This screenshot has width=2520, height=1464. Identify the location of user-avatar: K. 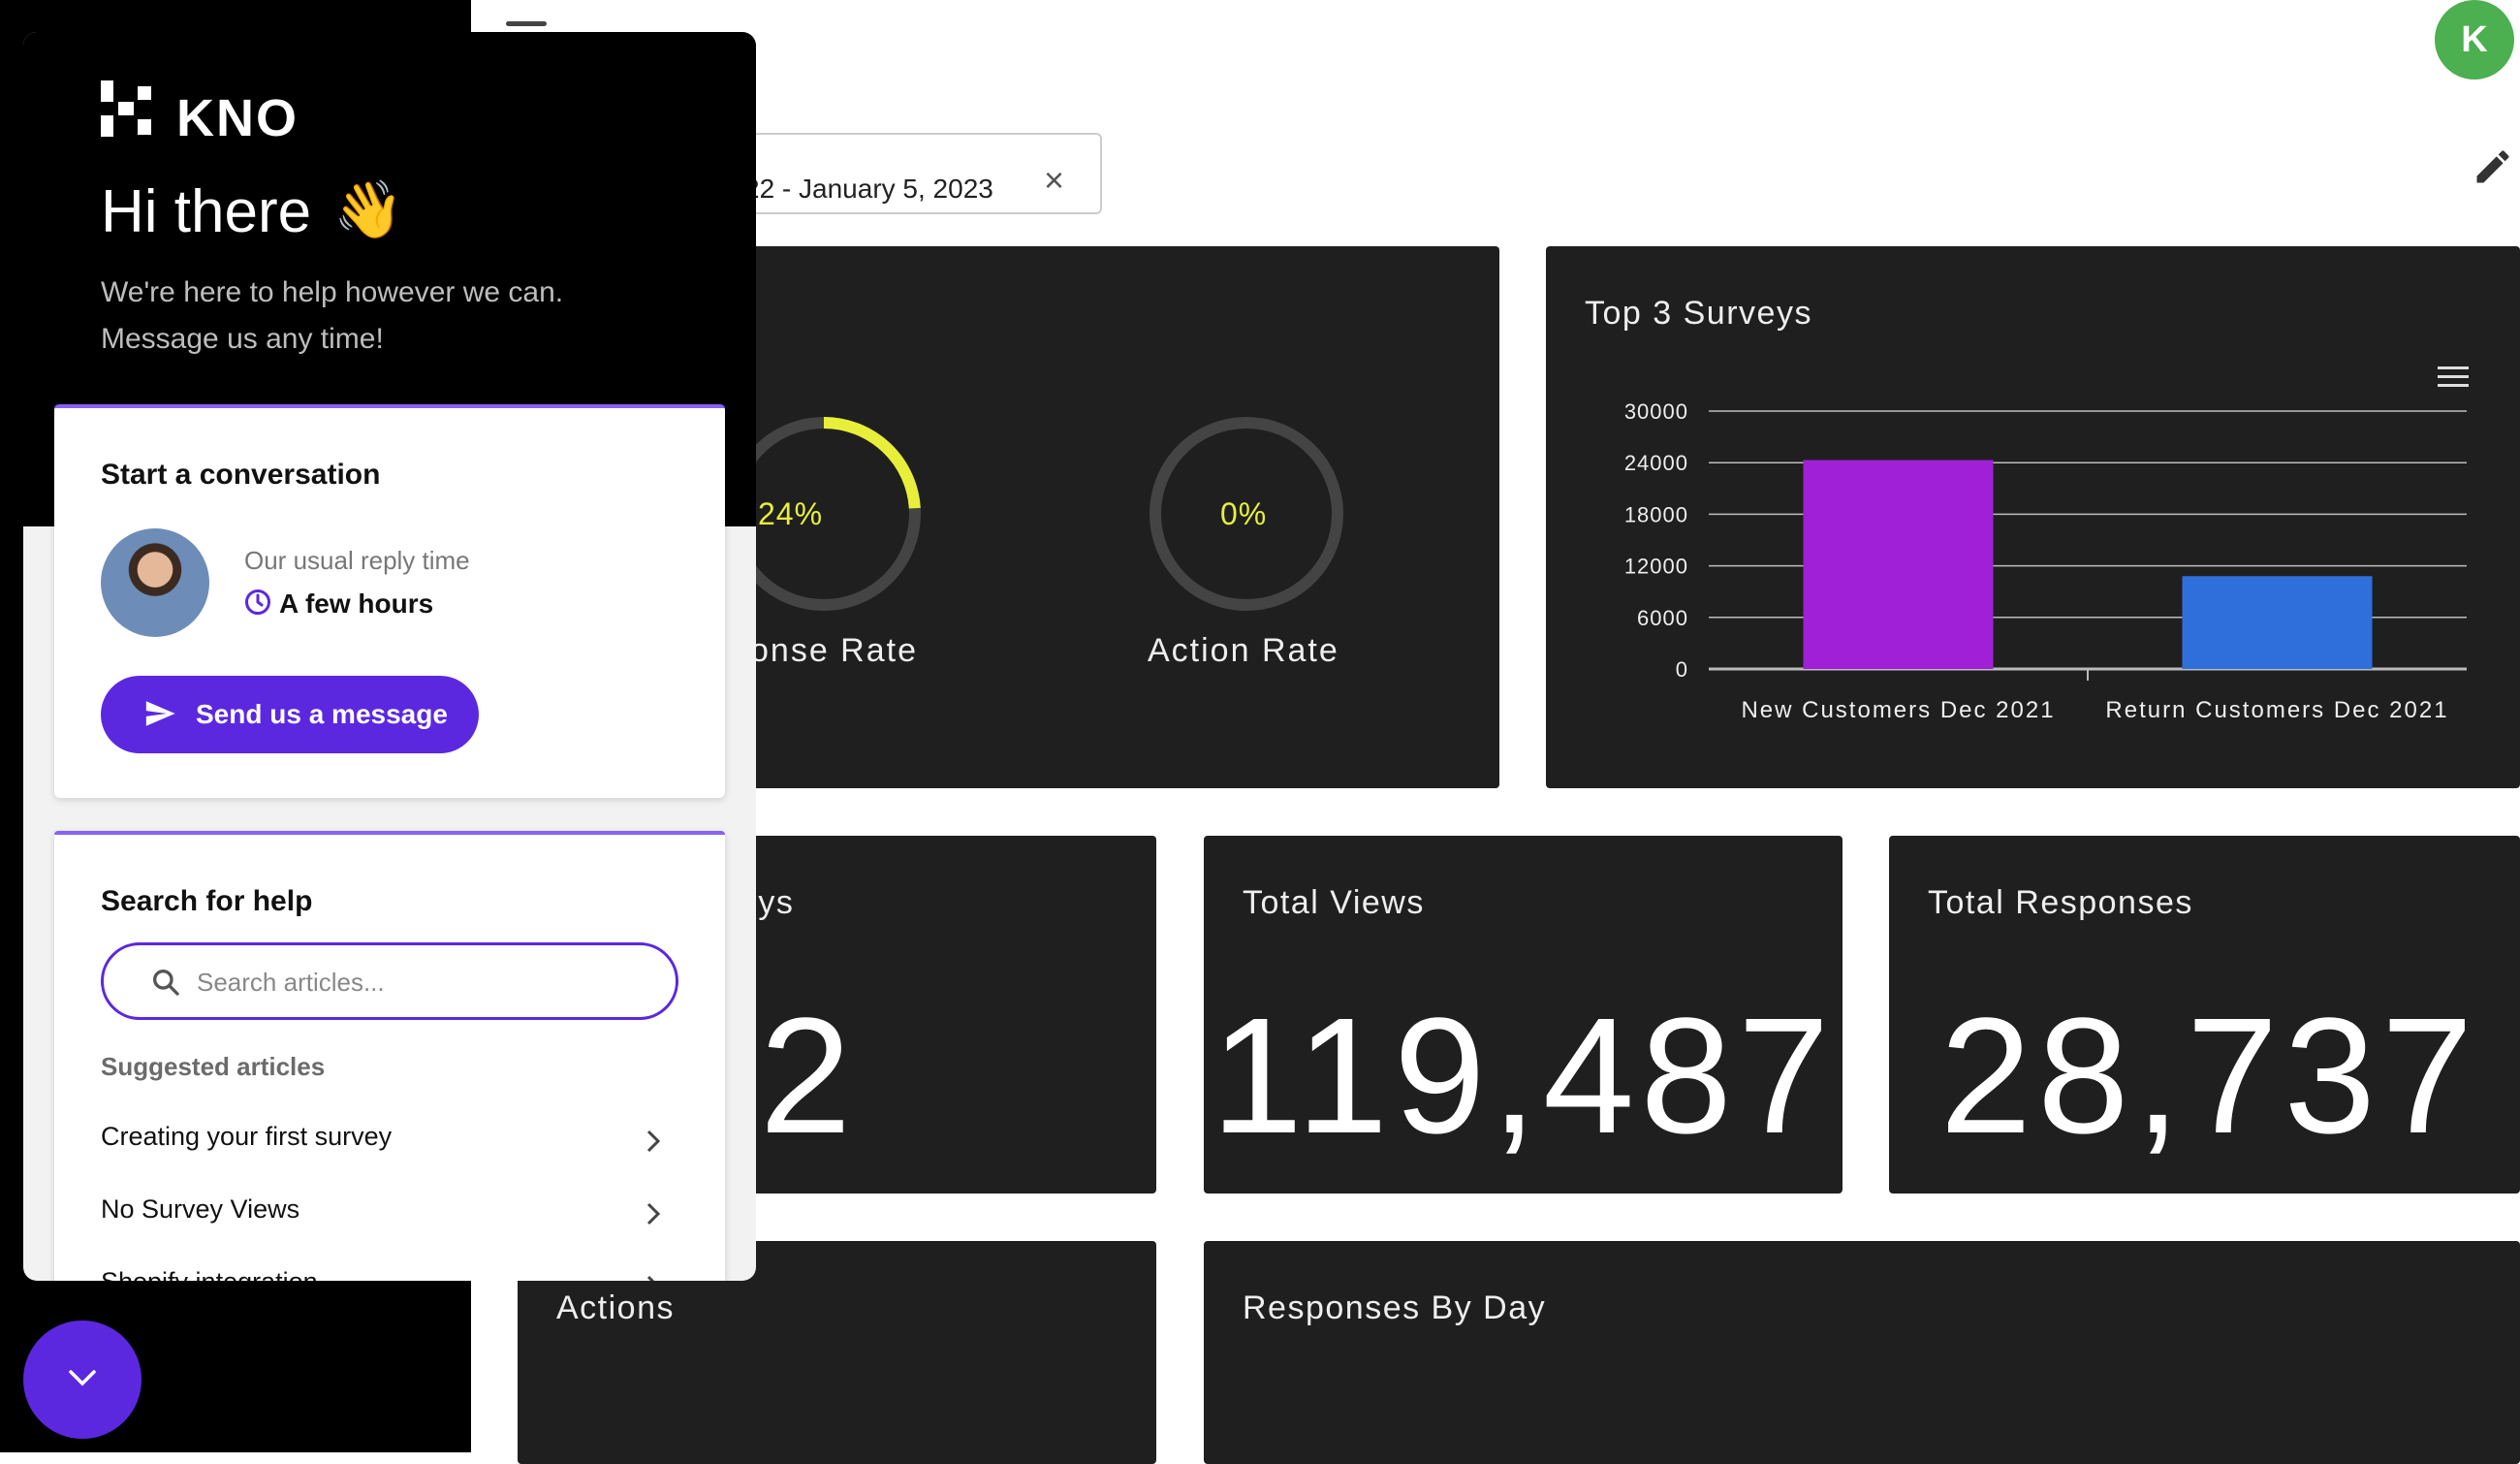
(2474, 40).